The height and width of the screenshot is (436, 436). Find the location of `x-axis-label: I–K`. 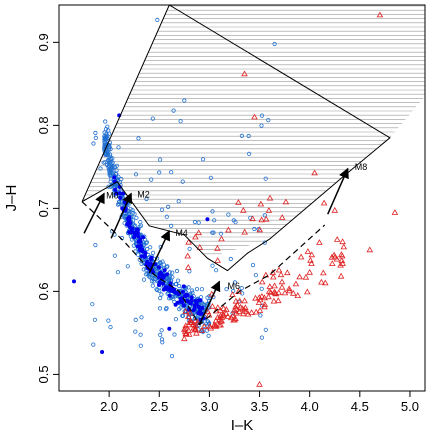

x-axis-label: I–K is located at coordinates (242, 425).